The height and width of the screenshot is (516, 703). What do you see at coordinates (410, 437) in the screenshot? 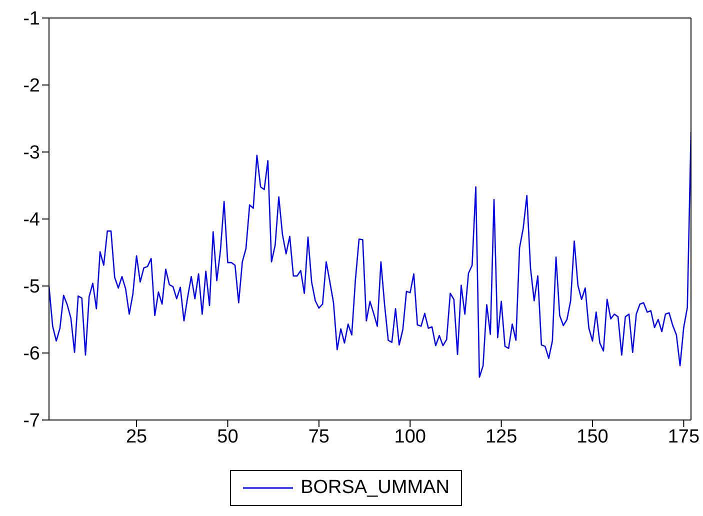
I see `x-tick-label: 100` at bounding box center [410, 437].